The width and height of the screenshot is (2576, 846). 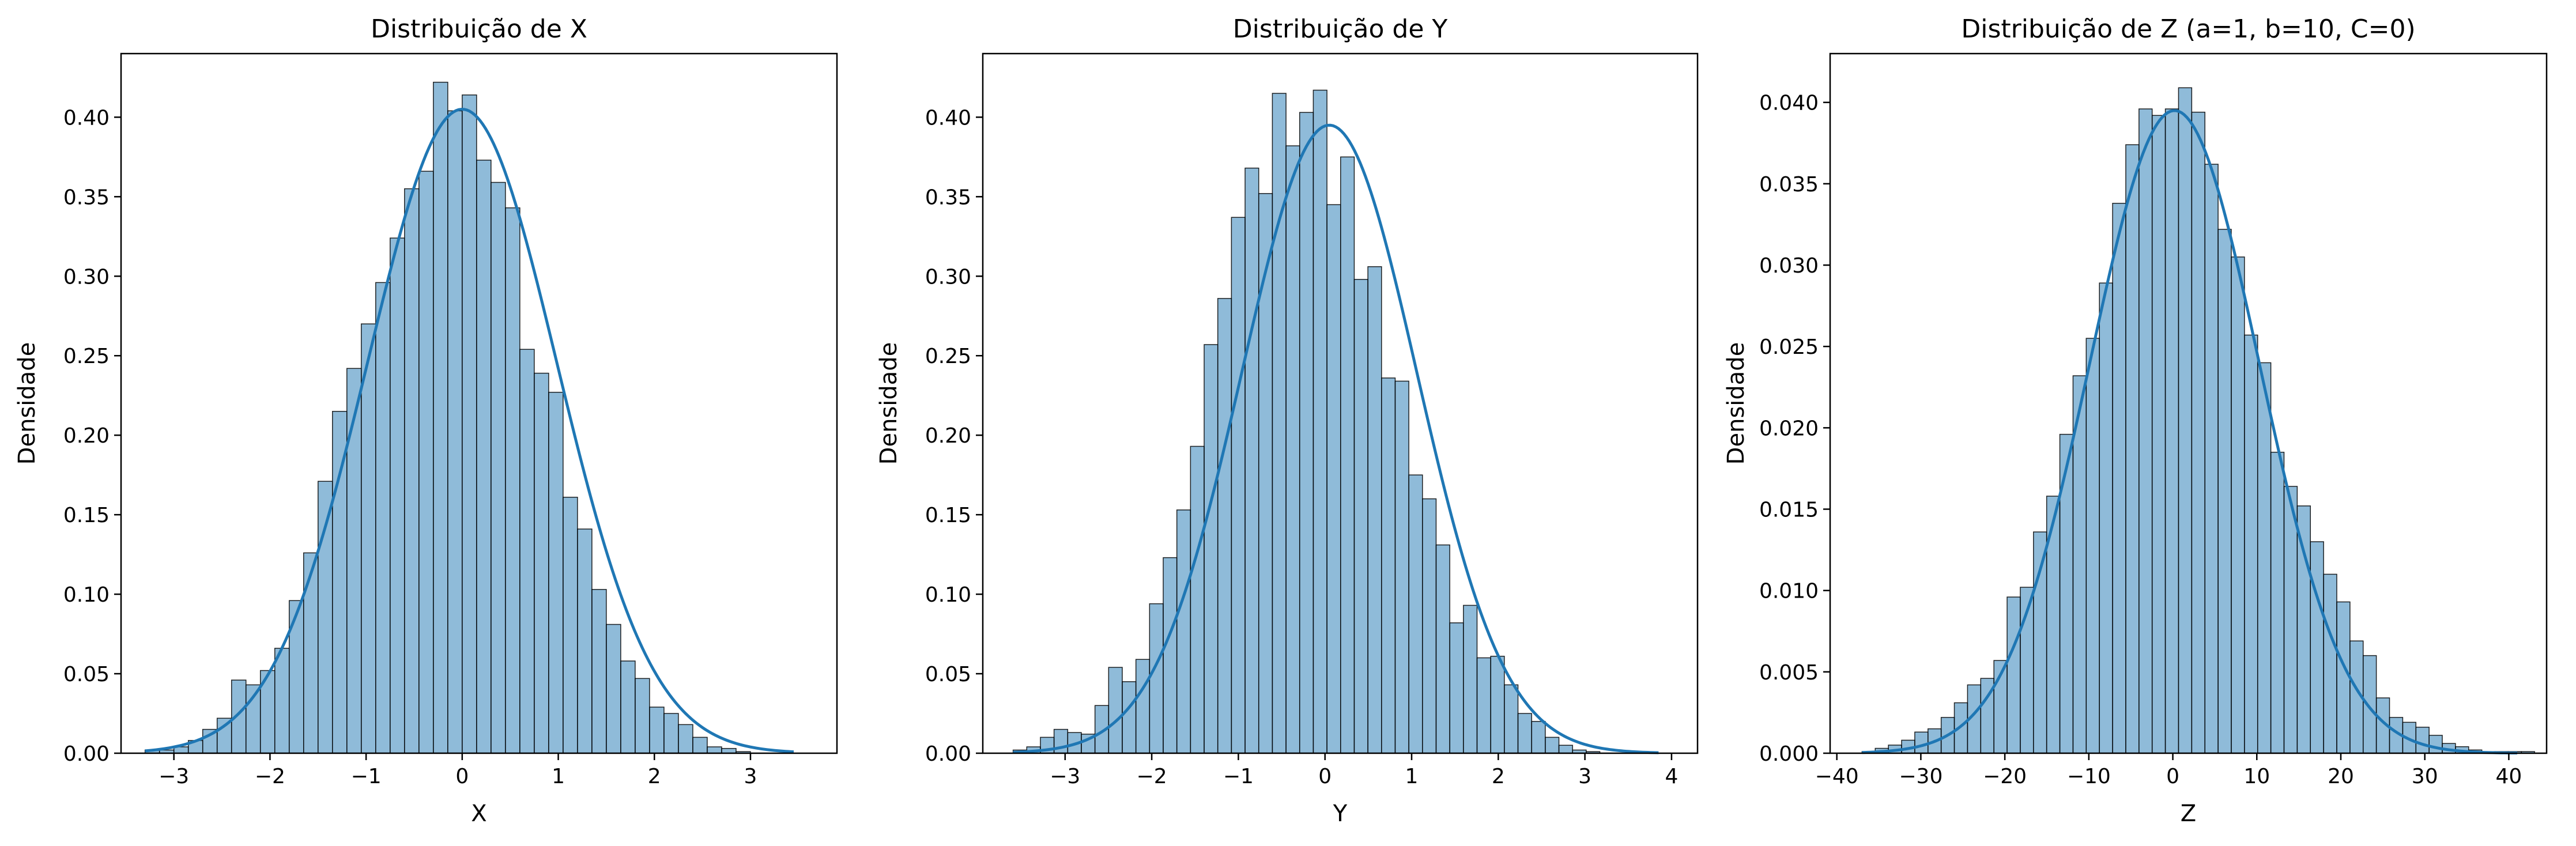 I want to click on y-tick-label: 0.30, so click(x=86, y=277).